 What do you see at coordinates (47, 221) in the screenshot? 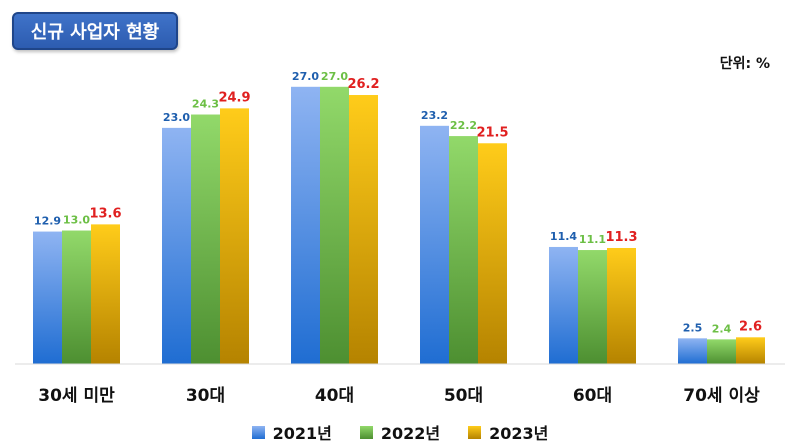
I see `value-label-2021-0: 12.9` at bounding box center [47, 221].